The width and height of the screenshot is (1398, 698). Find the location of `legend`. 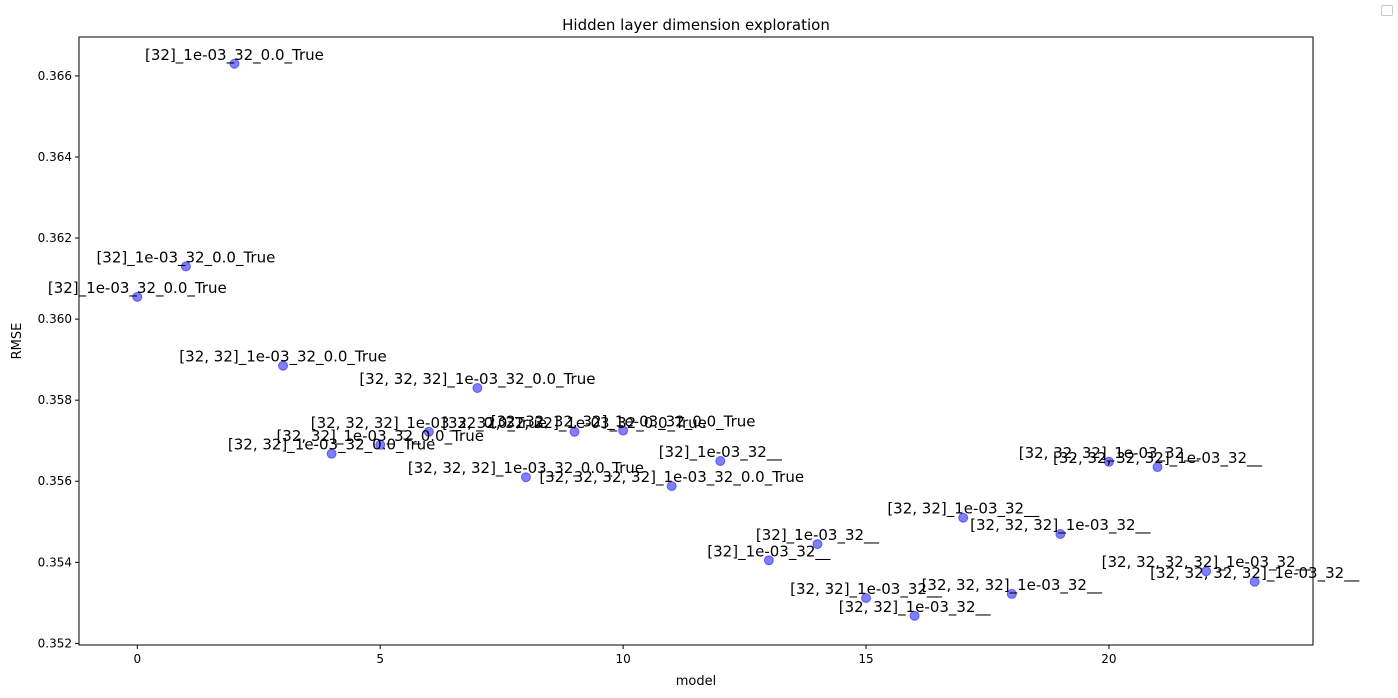

legend is located at coordinates (1387, 10).